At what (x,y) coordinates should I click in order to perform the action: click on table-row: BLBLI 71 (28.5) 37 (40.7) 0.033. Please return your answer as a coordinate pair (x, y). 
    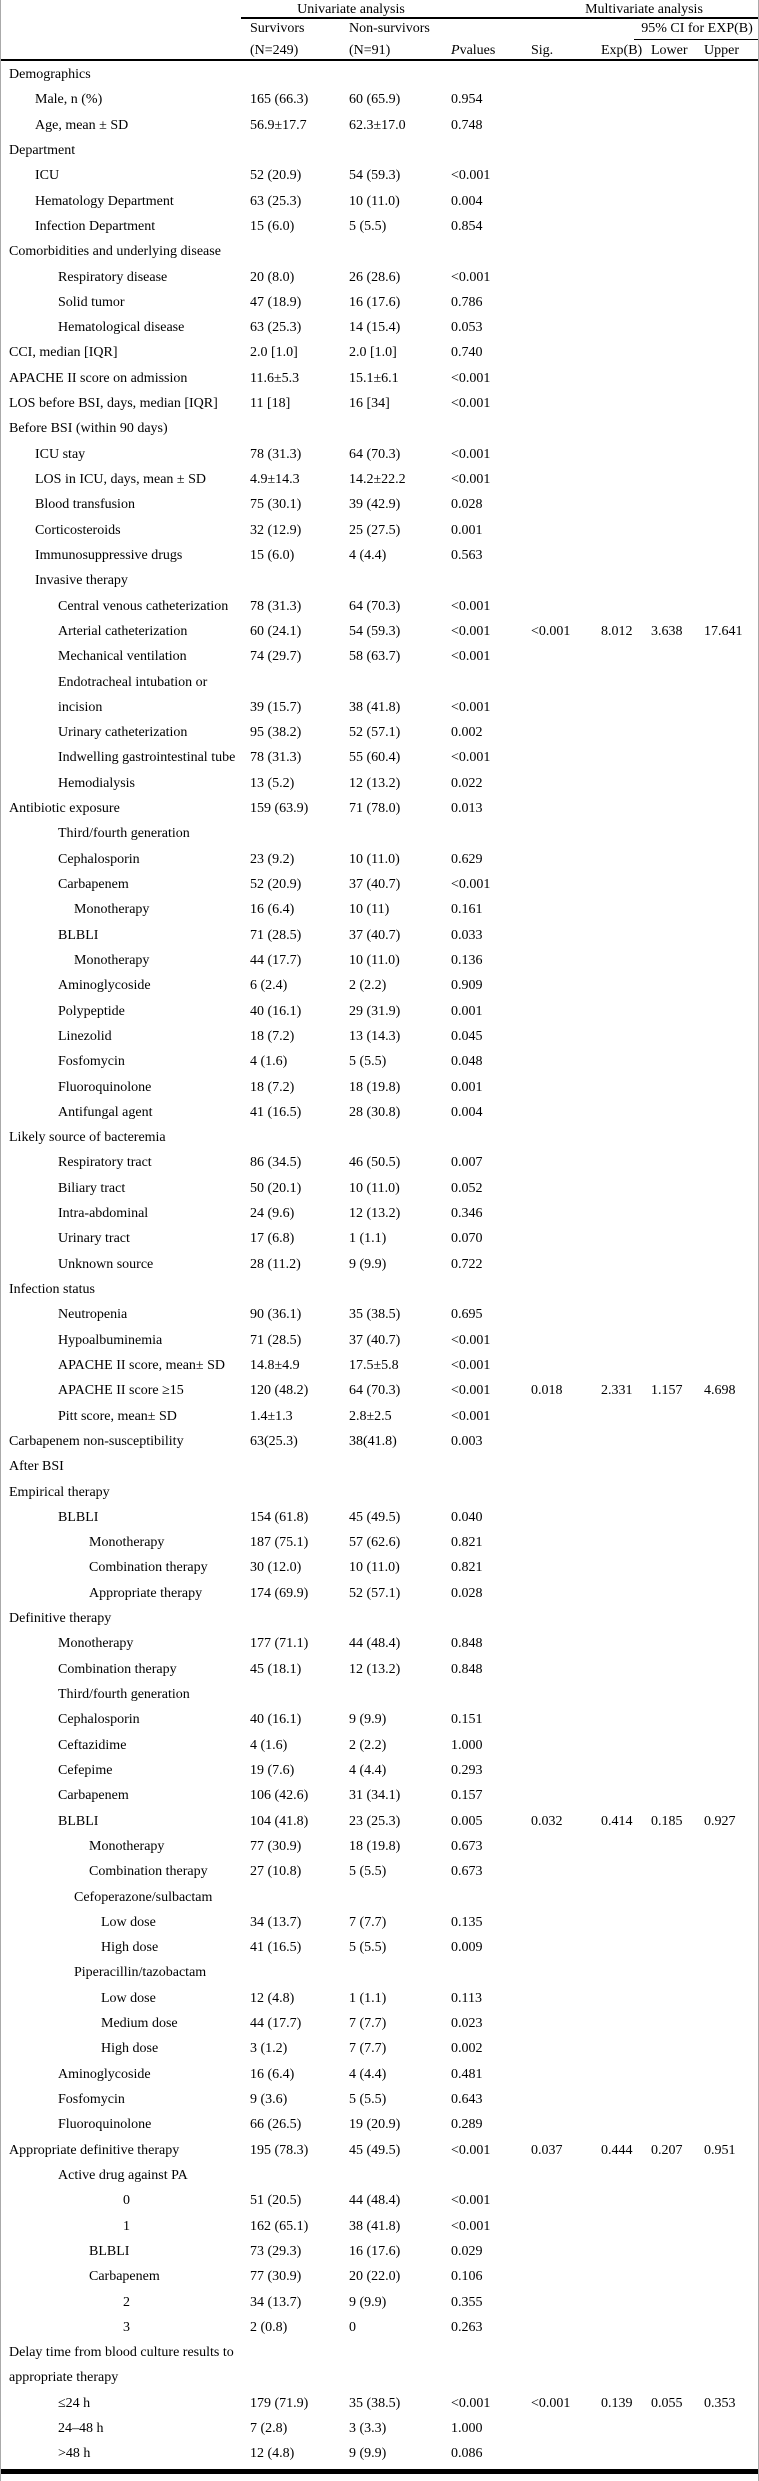
    Looking at the image, I should click on (379, 935).